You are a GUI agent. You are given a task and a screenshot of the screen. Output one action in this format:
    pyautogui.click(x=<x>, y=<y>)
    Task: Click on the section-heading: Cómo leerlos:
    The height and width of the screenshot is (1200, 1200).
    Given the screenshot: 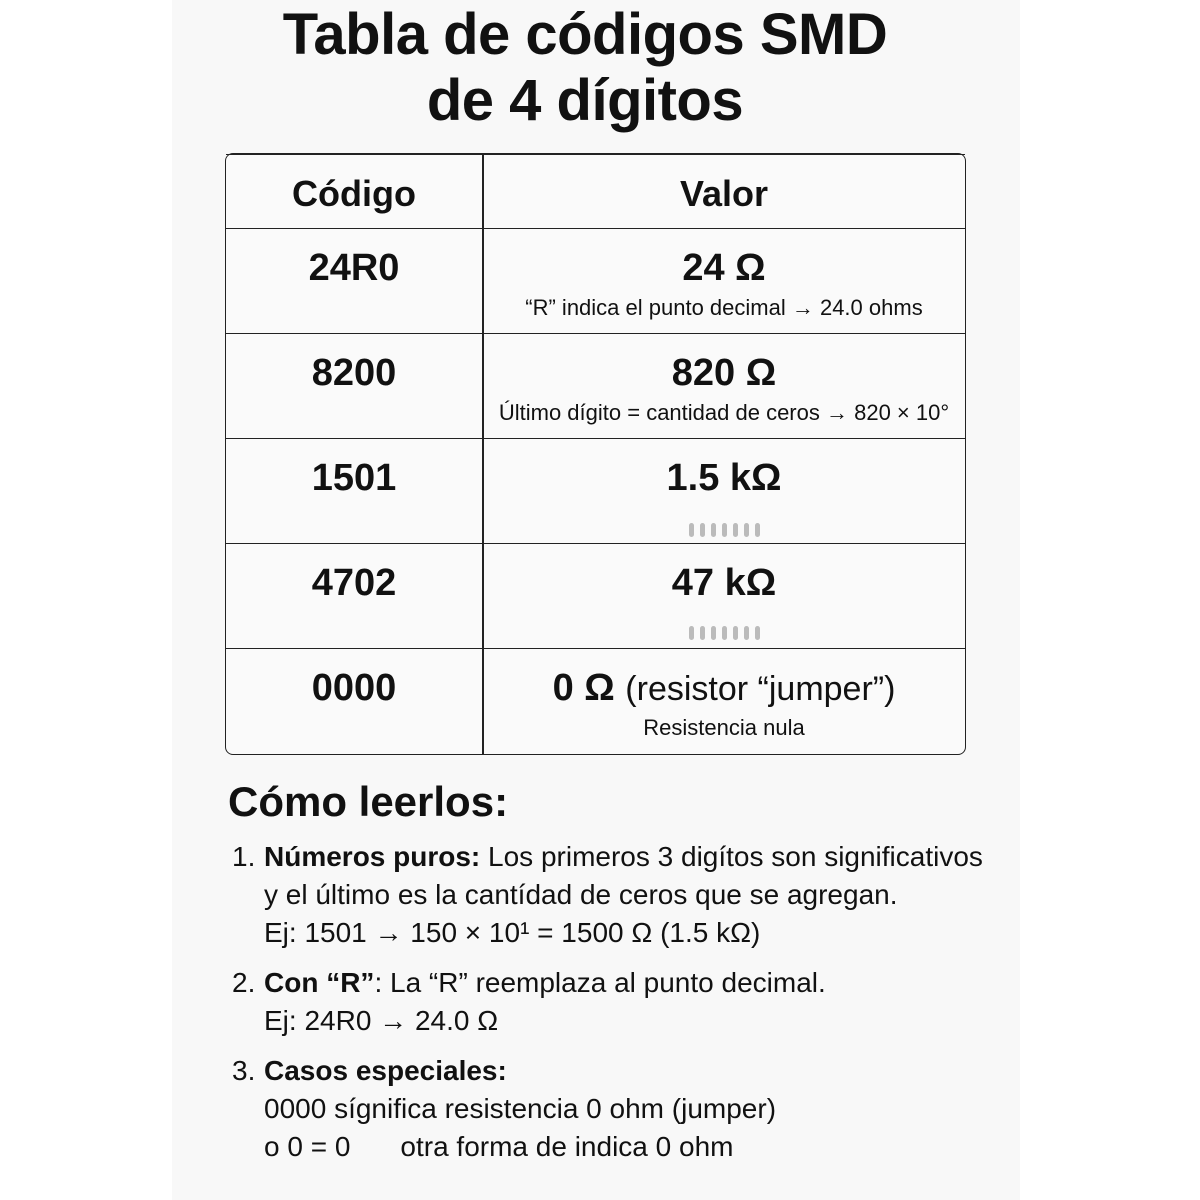 What is the action you would take?
    pyautogui.click(x=368, y=801)
    